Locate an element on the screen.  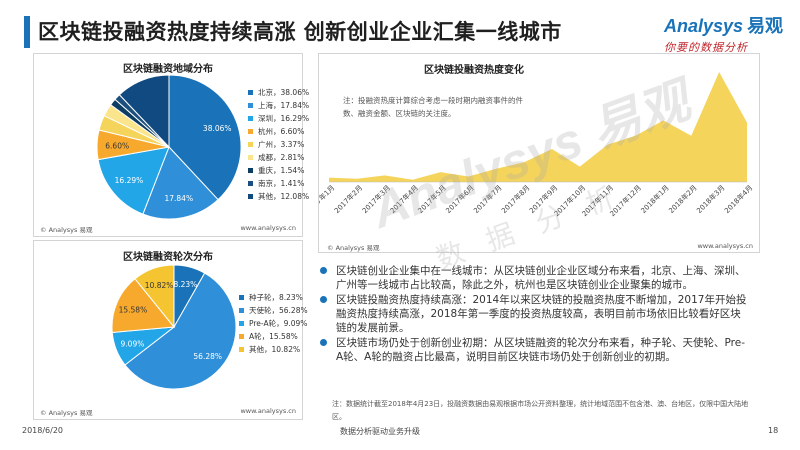
legend-item: 上海，17.84% is located at coordinates (278, 105).